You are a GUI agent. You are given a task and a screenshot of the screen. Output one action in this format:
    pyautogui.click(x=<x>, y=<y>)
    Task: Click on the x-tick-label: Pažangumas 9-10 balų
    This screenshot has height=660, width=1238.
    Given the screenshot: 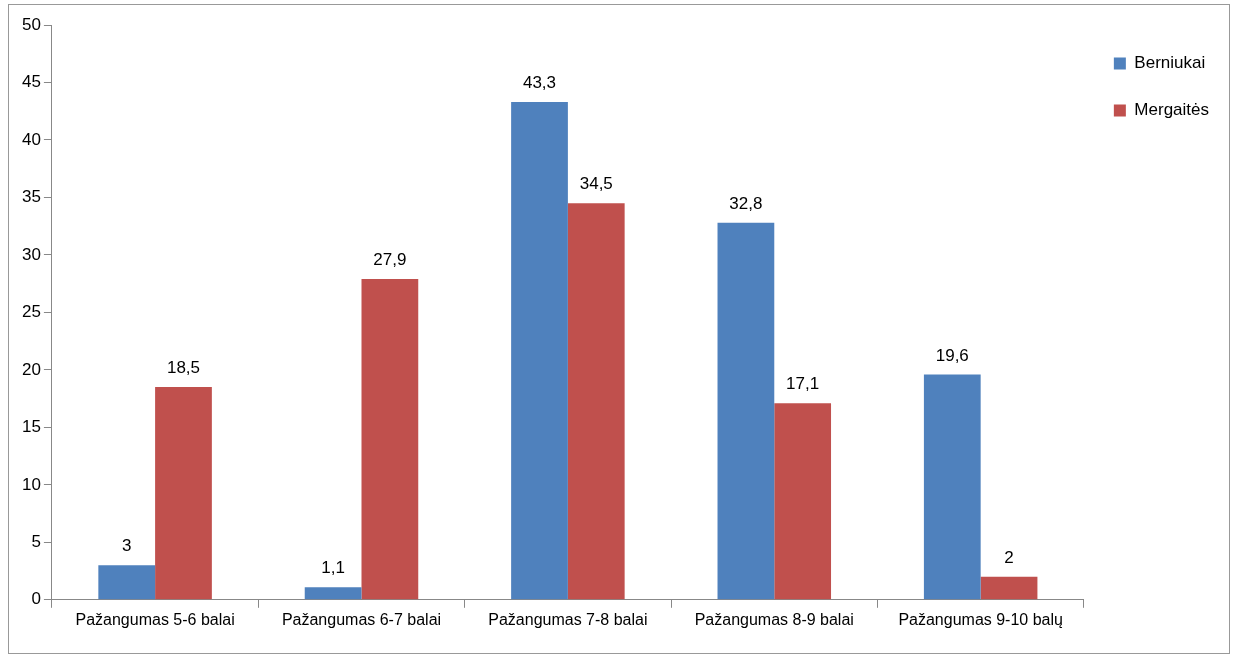 What is the action you would take?
    pyautogui.click(x=981, y=619)
    